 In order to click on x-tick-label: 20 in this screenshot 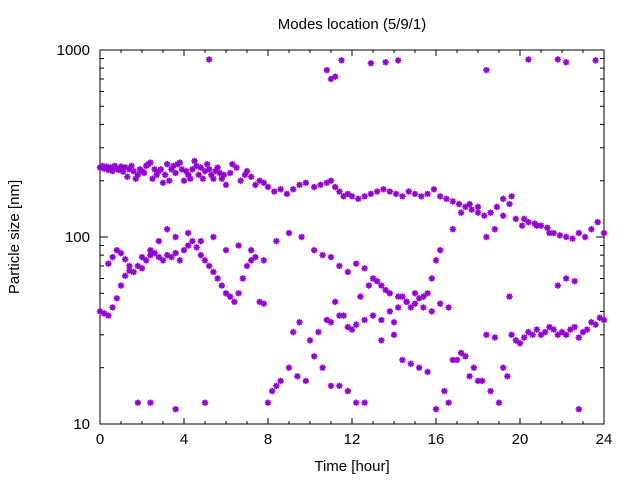, I will do `click(520, 439)`.